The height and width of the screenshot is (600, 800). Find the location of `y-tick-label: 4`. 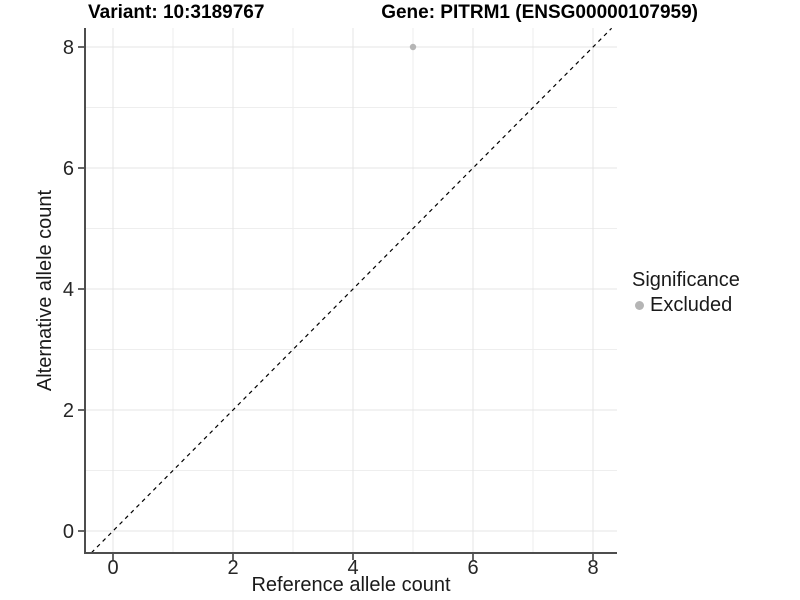

y-tick-label: 4 is located at coordinates (68, 290).